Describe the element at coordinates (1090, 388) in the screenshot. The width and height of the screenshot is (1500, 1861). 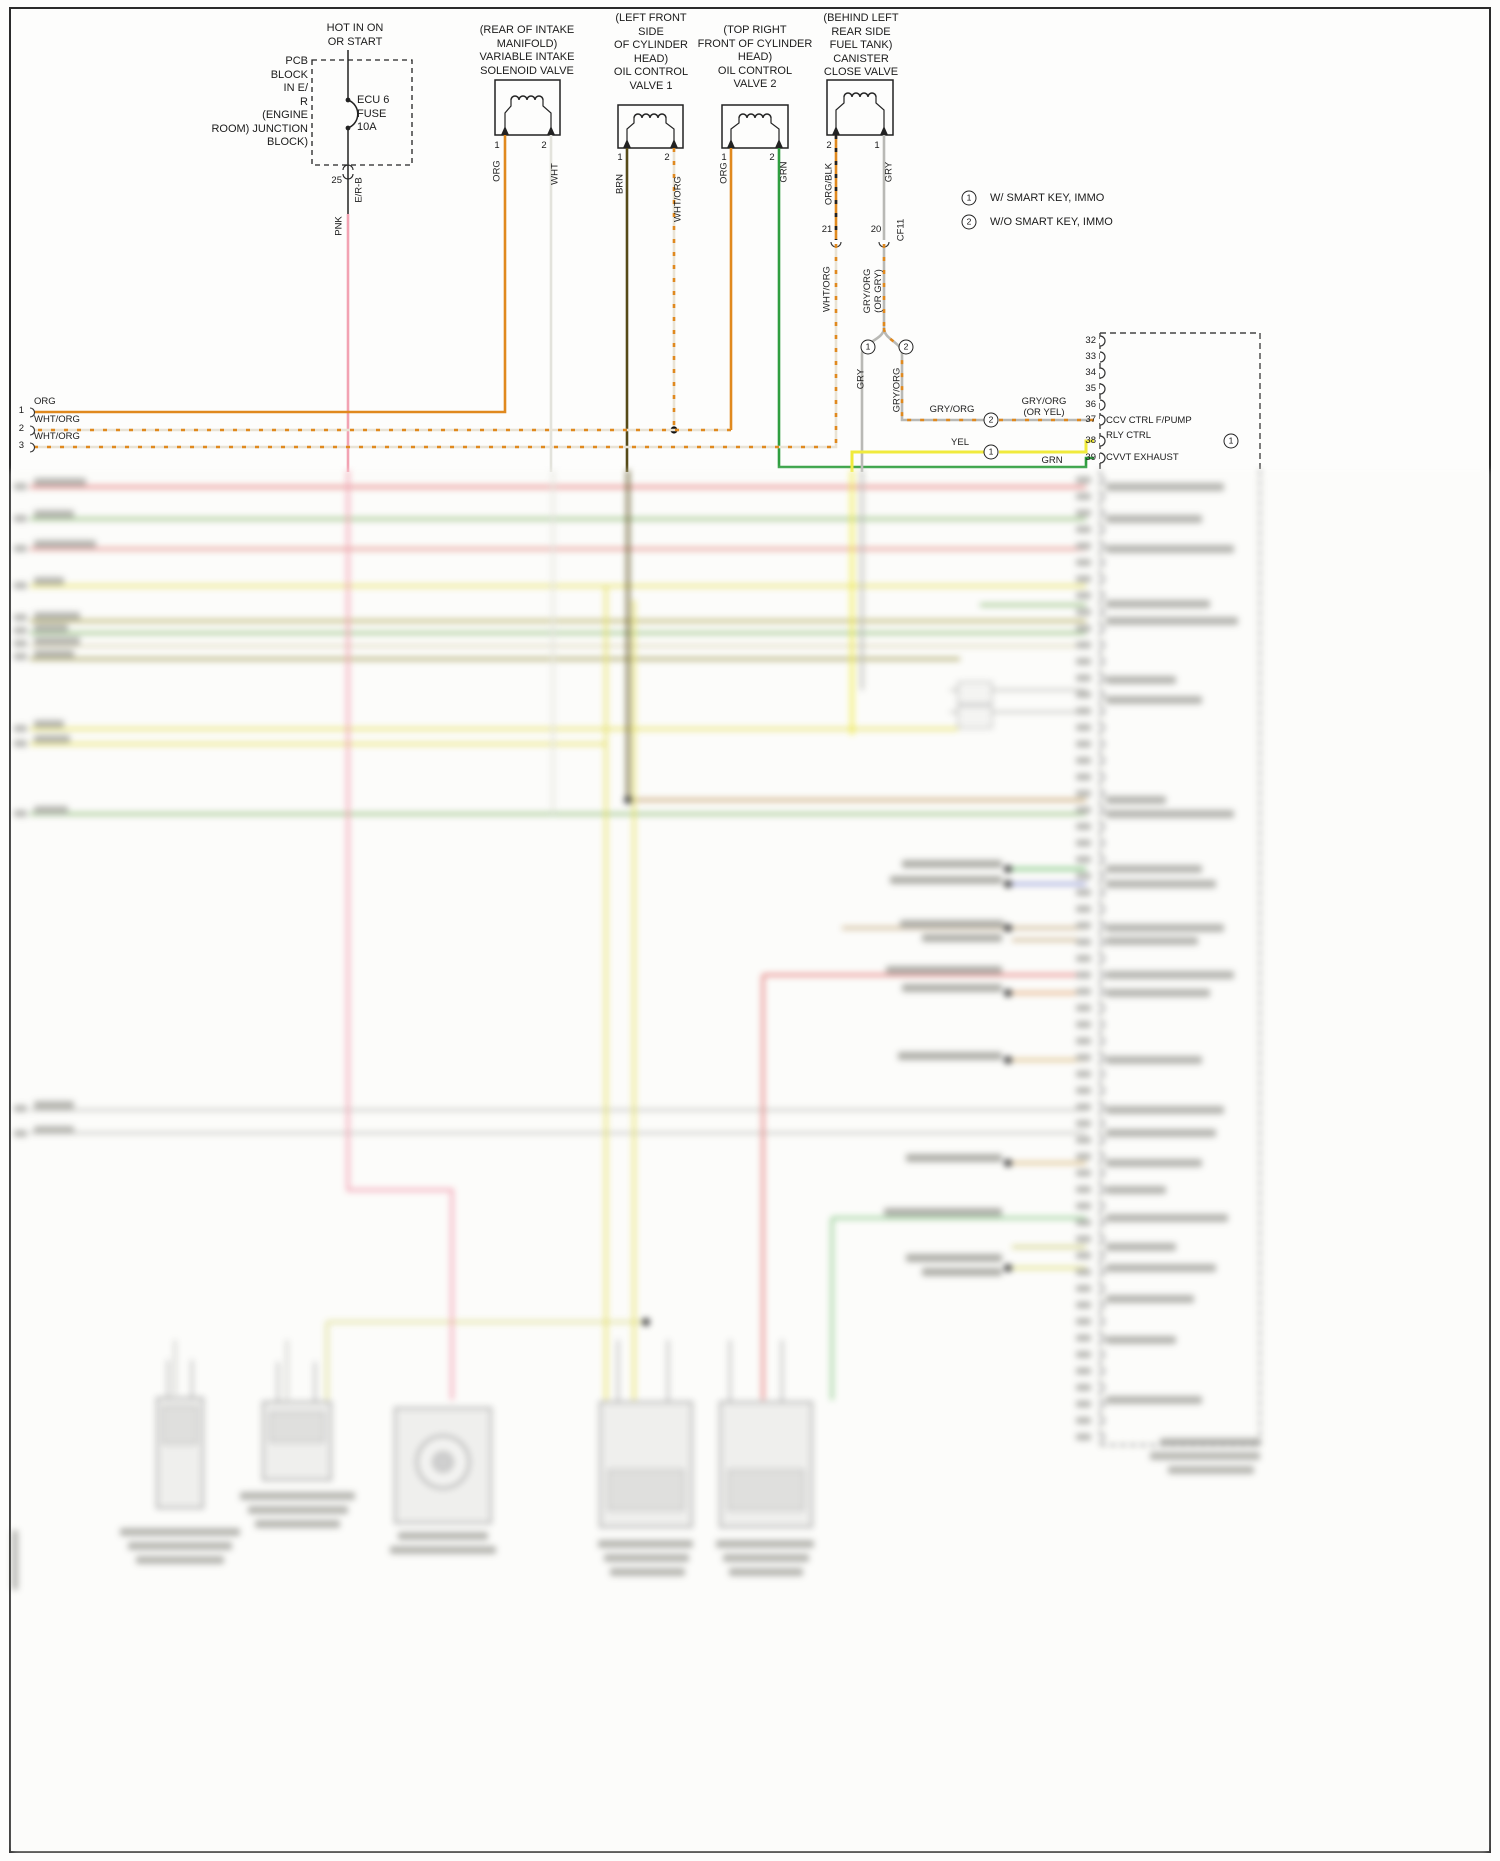
I see `ecm-pin-35: 35` at that location.